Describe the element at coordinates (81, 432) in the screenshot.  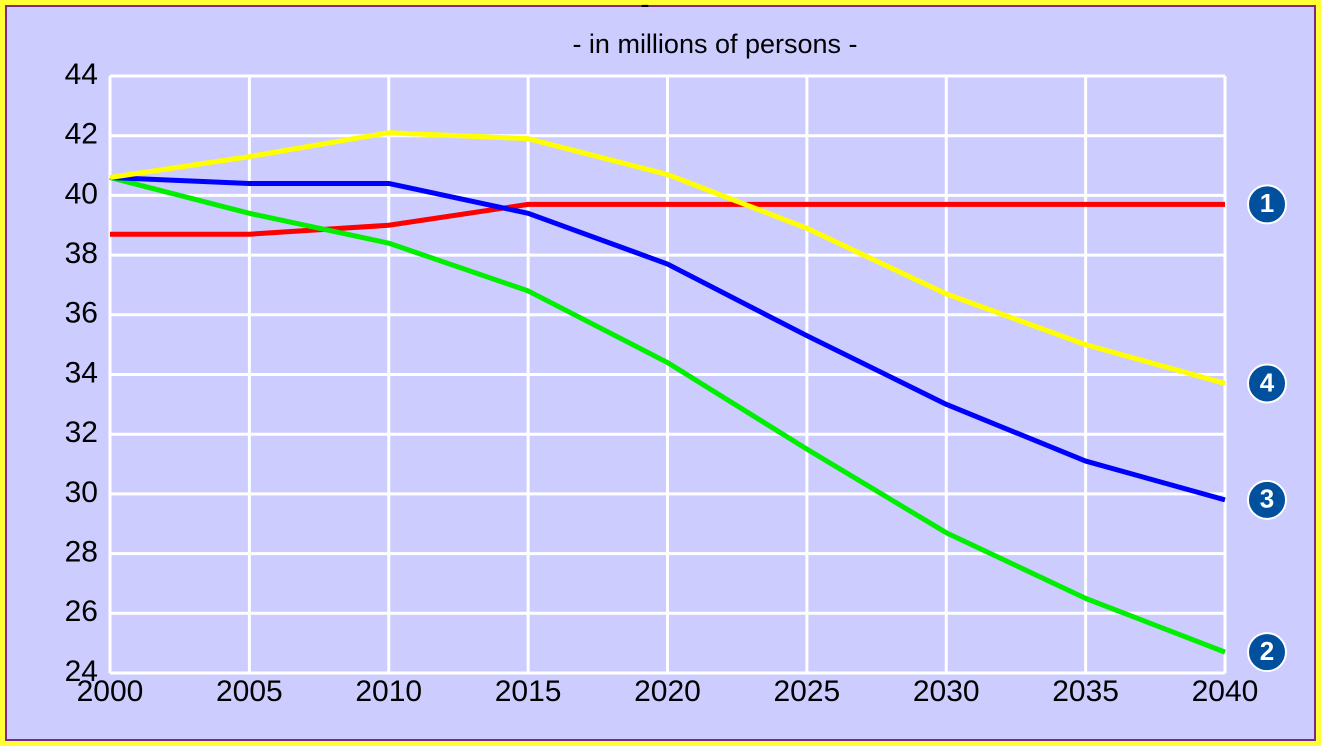
I see `y-tick-label: 32` at that location.